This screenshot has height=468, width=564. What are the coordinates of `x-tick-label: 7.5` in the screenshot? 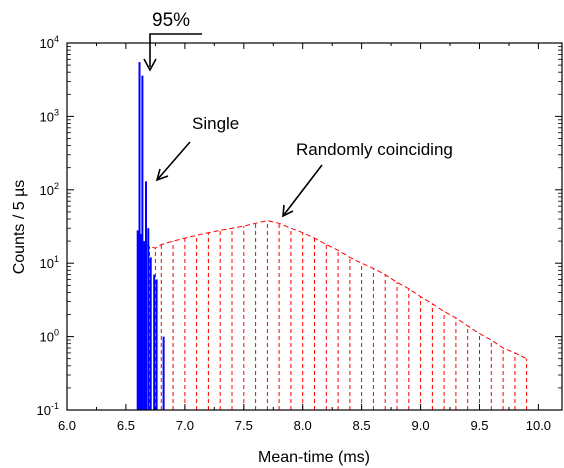 It's located at (244, 425).